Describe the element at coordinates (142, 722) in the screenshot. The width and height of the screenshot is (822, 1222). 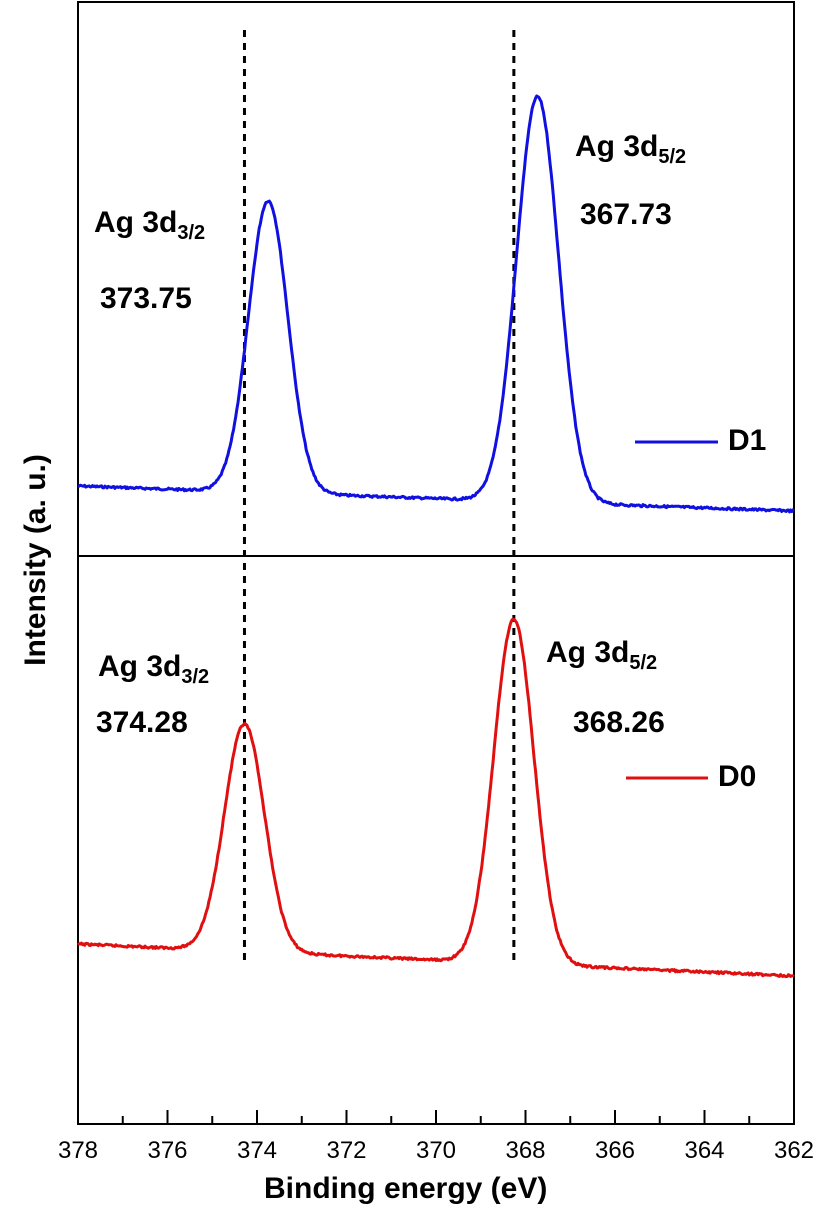
I see `peak-value-bottom-3d32: 374.28` at that location.